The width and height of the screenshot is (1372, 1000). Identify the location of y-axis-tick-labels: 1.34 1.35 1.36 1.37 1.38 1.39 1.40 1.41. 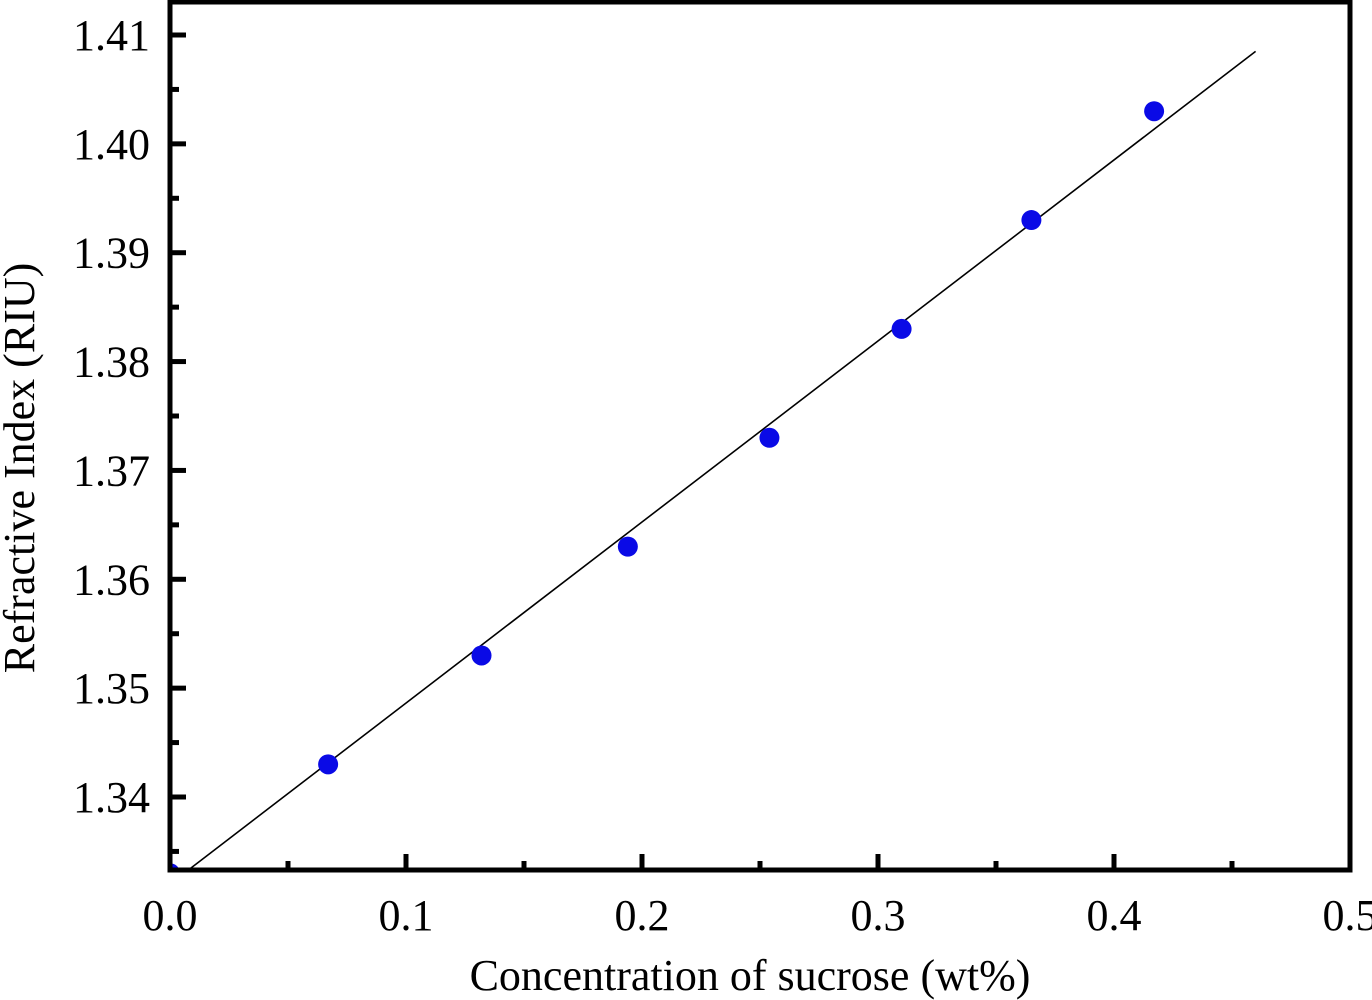
(111, 416).